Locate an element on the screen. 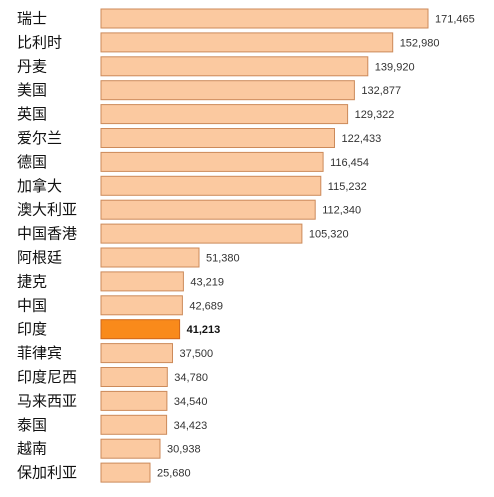 The height and width of the screenshot is (497, 494). value-label-5: 122,433 is located at coordinates (362, 139).